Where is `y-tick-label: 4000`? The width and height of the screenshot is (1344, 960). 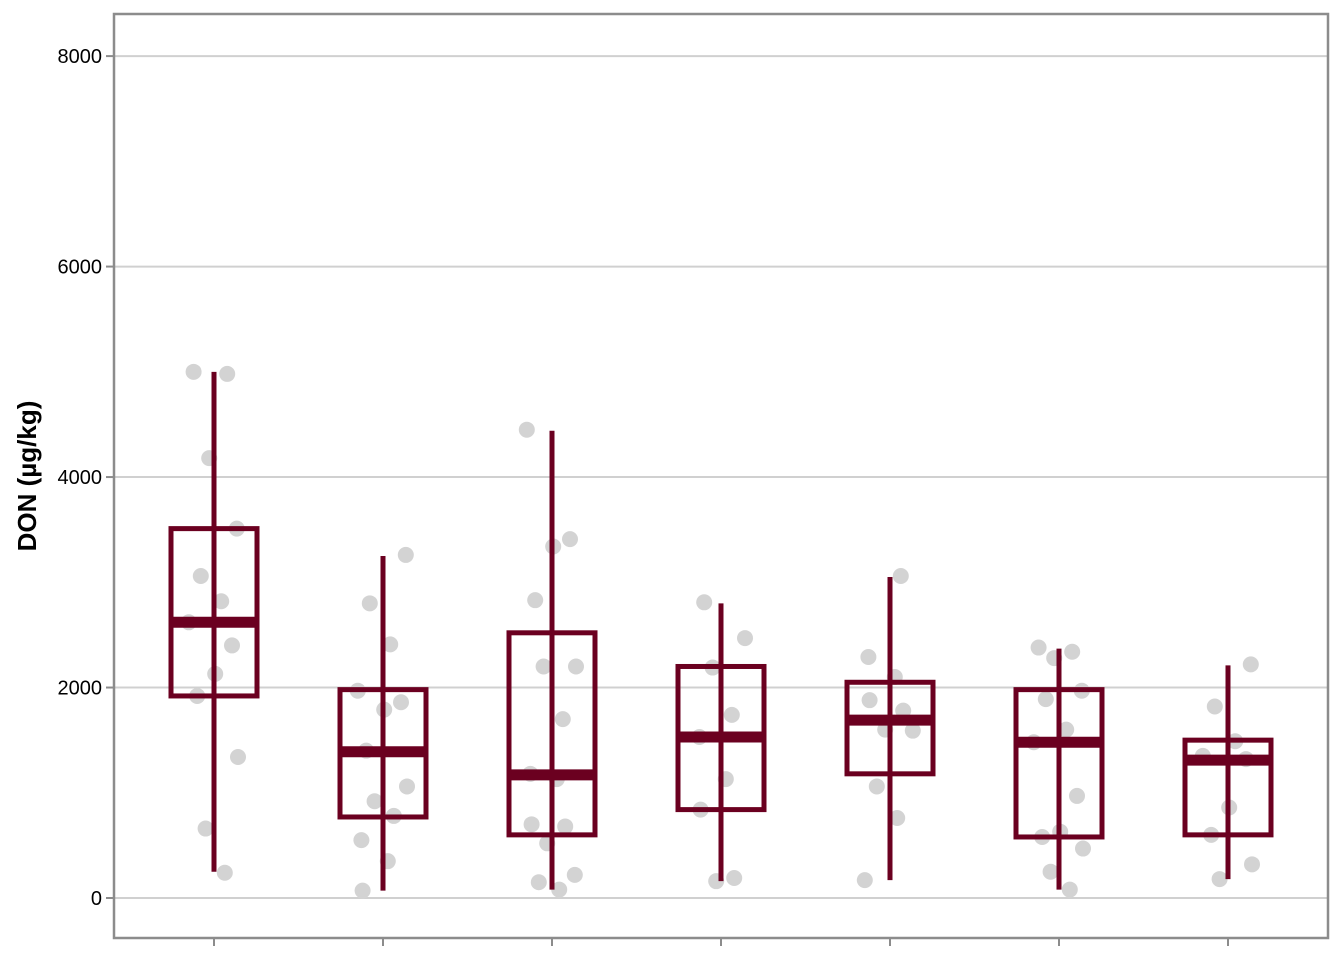
y-tick-label: 4000 is located at coordinates (80, 478).